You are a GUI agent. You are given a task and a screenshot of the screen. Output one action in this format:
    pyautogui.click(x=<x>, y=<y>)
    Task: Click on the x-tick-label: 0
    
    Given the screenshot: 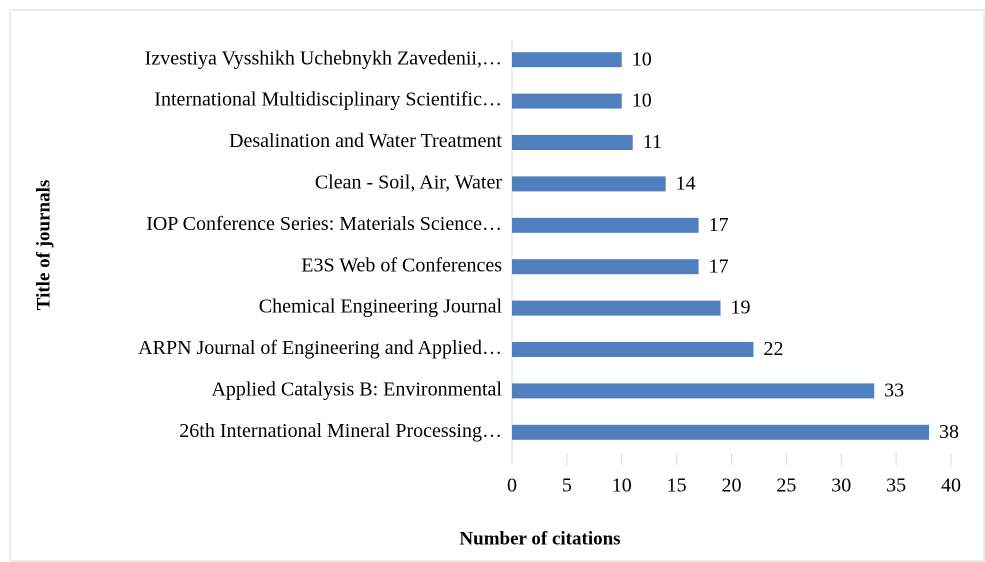 What is the action you would take?
    pyautogui.click(x=512, y=486)
    